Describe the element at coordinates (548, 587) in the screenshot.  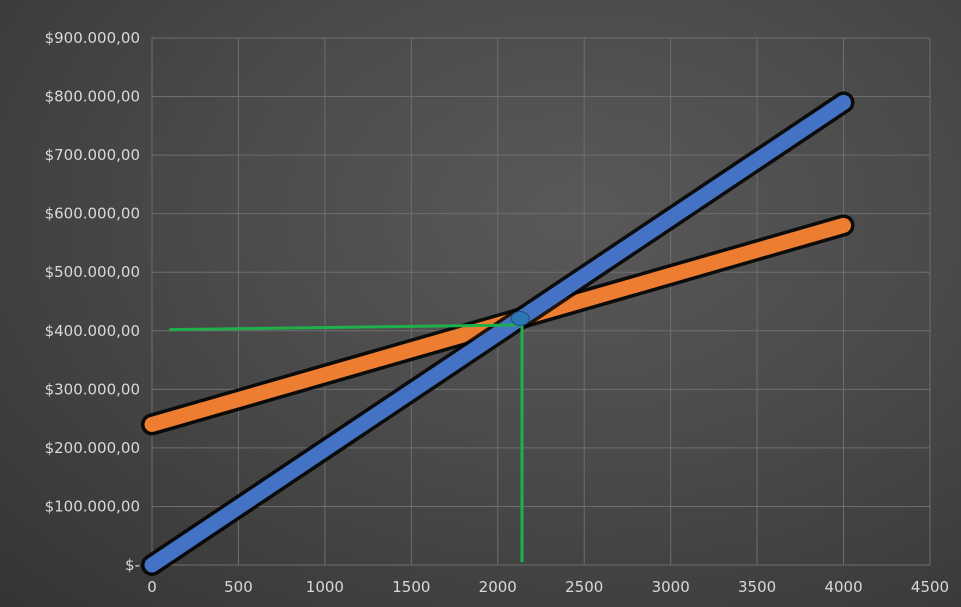
I see `x-axis-tick-labels: 0 500 1000 1500 2000 2500 3000 3500 4000 4500` at that location.